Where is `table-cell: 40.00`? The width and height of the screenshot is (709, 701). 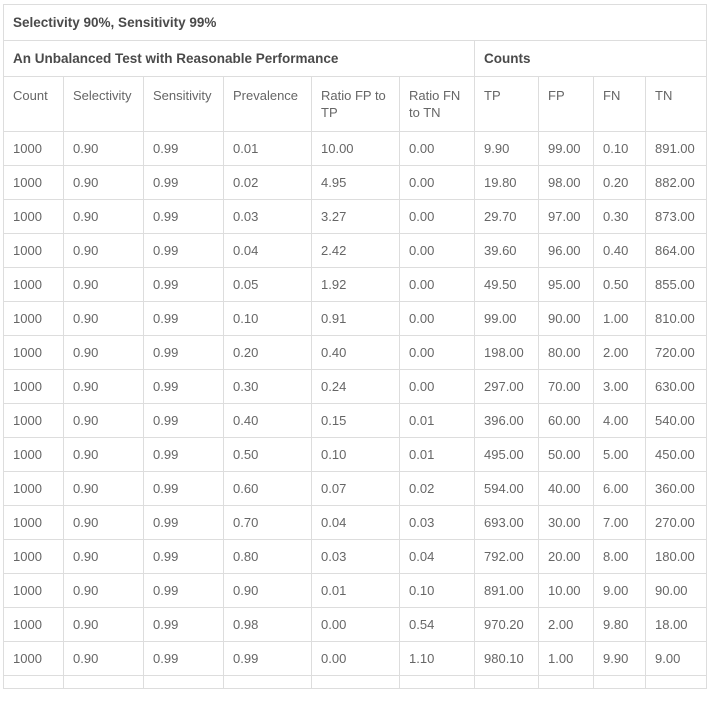
table-cell: 40.00 is located at coordinates (566, 488).